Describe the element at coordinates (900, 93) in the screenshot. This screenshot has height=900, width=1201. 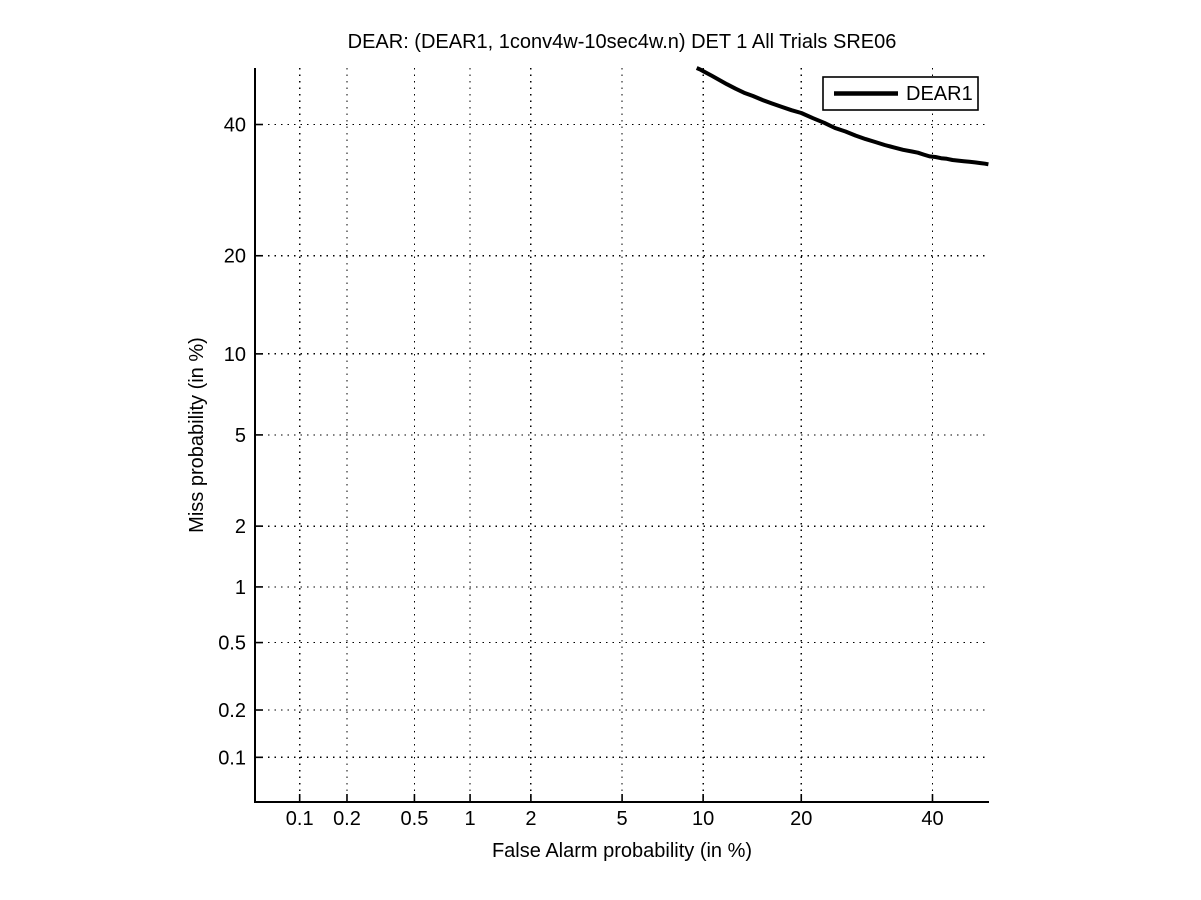
I see `legend: DEAR1` at that location.